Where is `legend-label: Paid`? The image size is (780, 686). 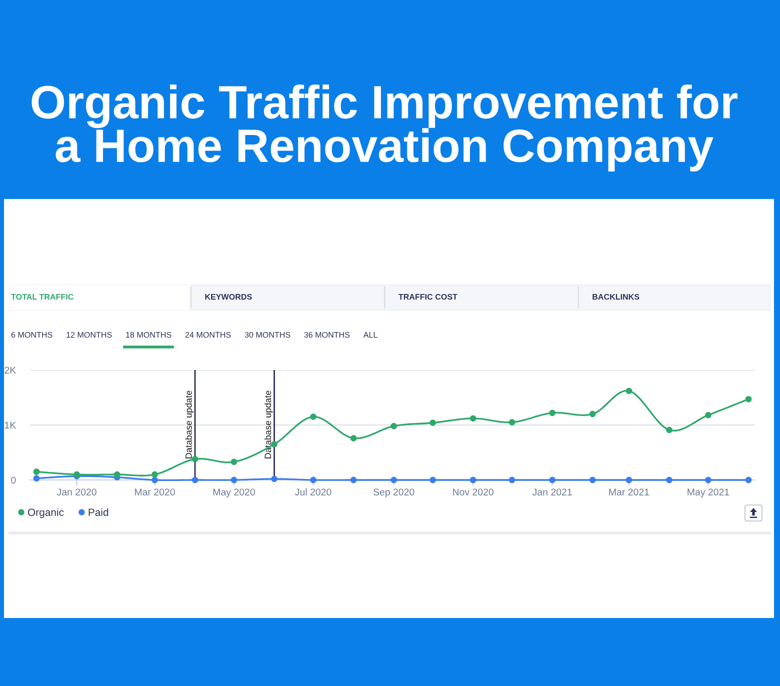
legend-label: Paid is located at coordinates (98, 512).